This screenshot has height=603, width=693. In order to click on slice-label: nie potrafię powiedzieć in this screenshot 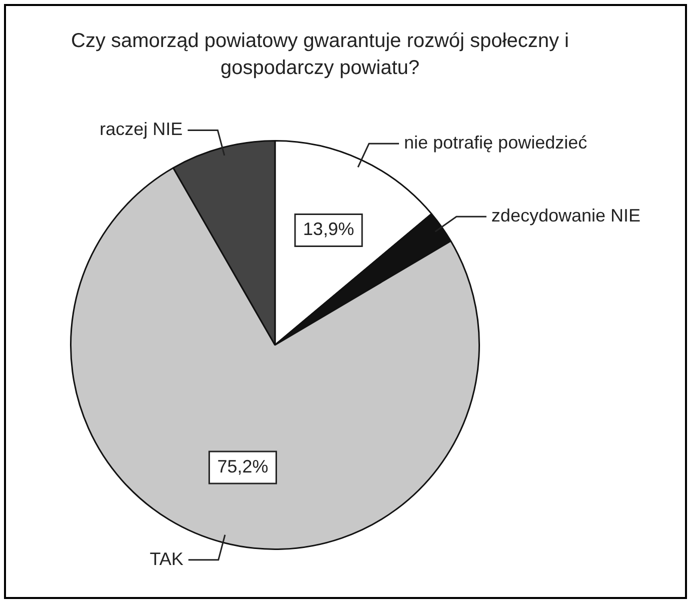, I will do `click(496, 142)`.